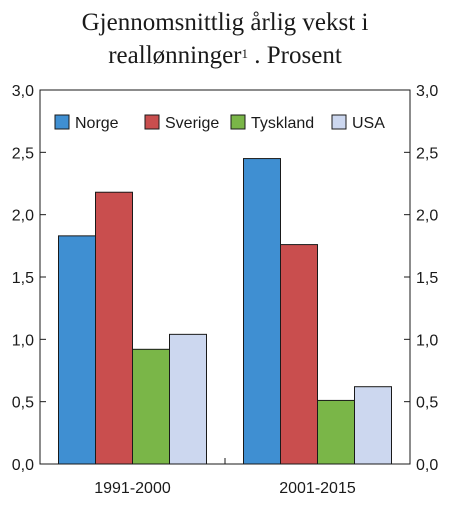  What do you see at coordinates (219, 123) in the screenshot?
I see `legend: Norge Sverige Tyskland USA` at bounding box center [219, 123].